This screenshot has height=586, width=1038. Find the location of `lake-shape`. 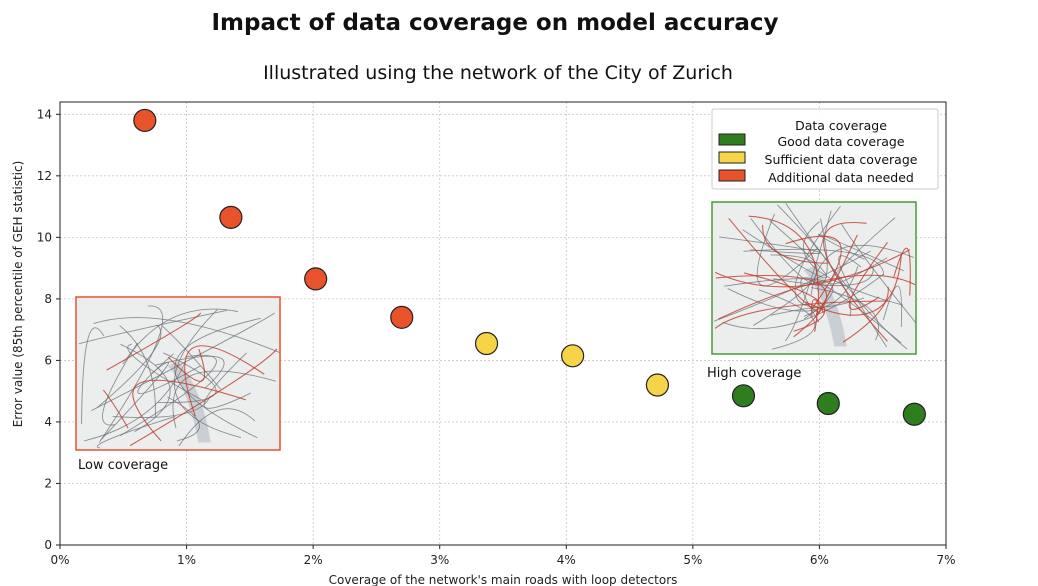

lake-shape is located at coordinates (825, 306).